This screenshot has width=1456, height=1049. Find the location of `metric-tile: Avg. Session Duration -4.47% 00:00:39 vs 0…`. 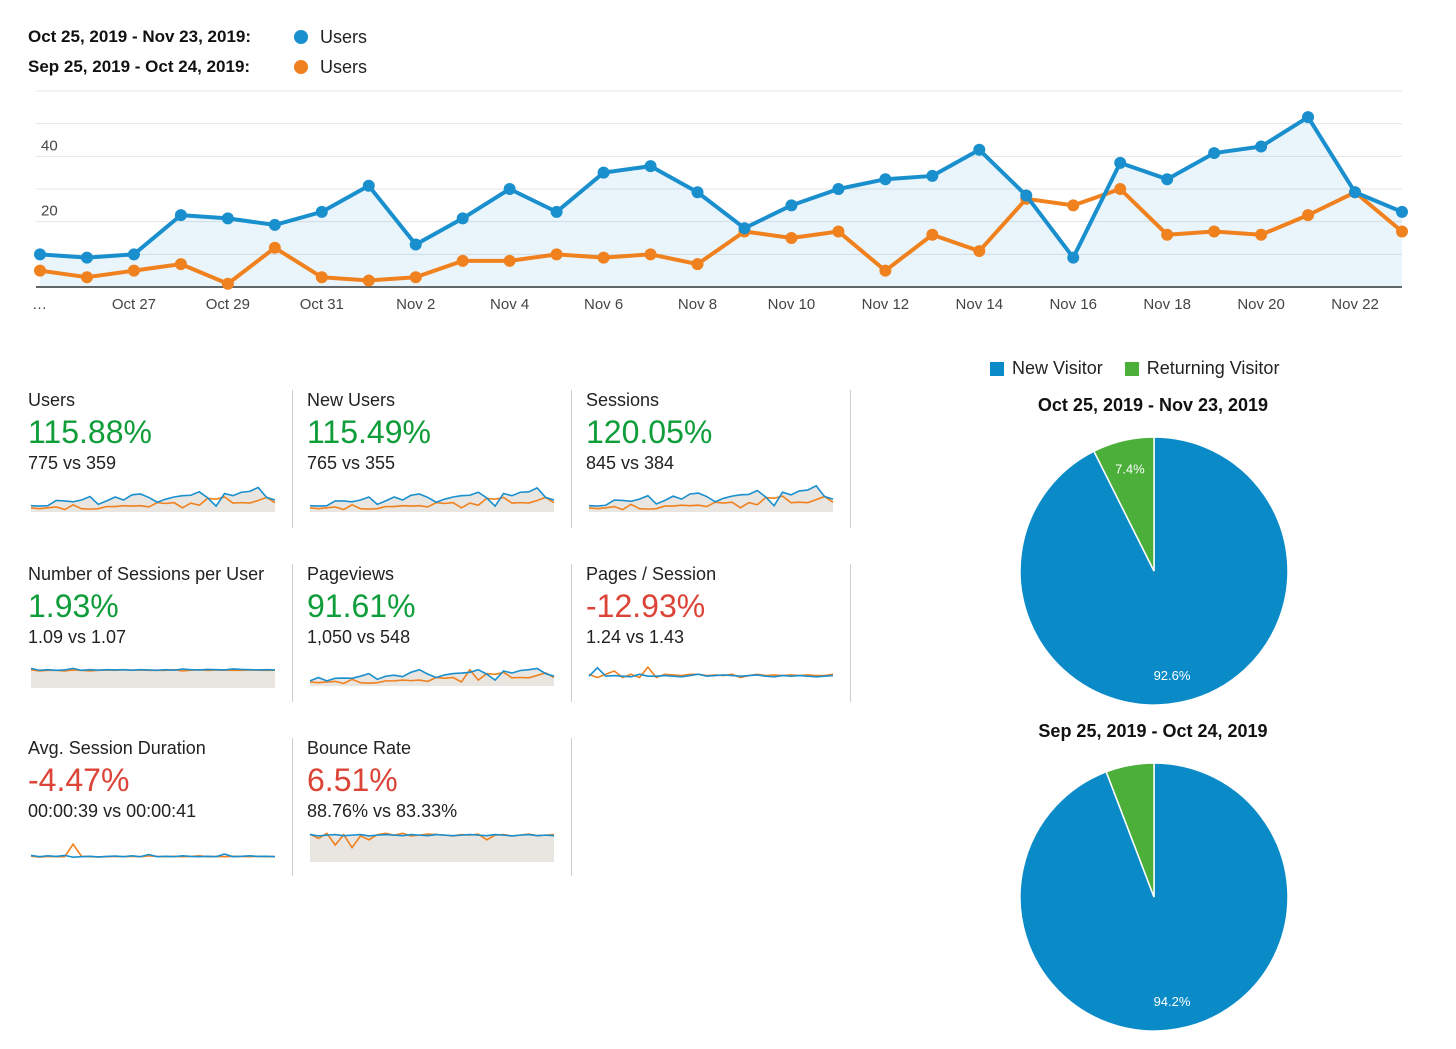

metric-tile: Avg. Session Duration -4.47% 00:00:39 vs 0… is located at coordinates (159, 806).